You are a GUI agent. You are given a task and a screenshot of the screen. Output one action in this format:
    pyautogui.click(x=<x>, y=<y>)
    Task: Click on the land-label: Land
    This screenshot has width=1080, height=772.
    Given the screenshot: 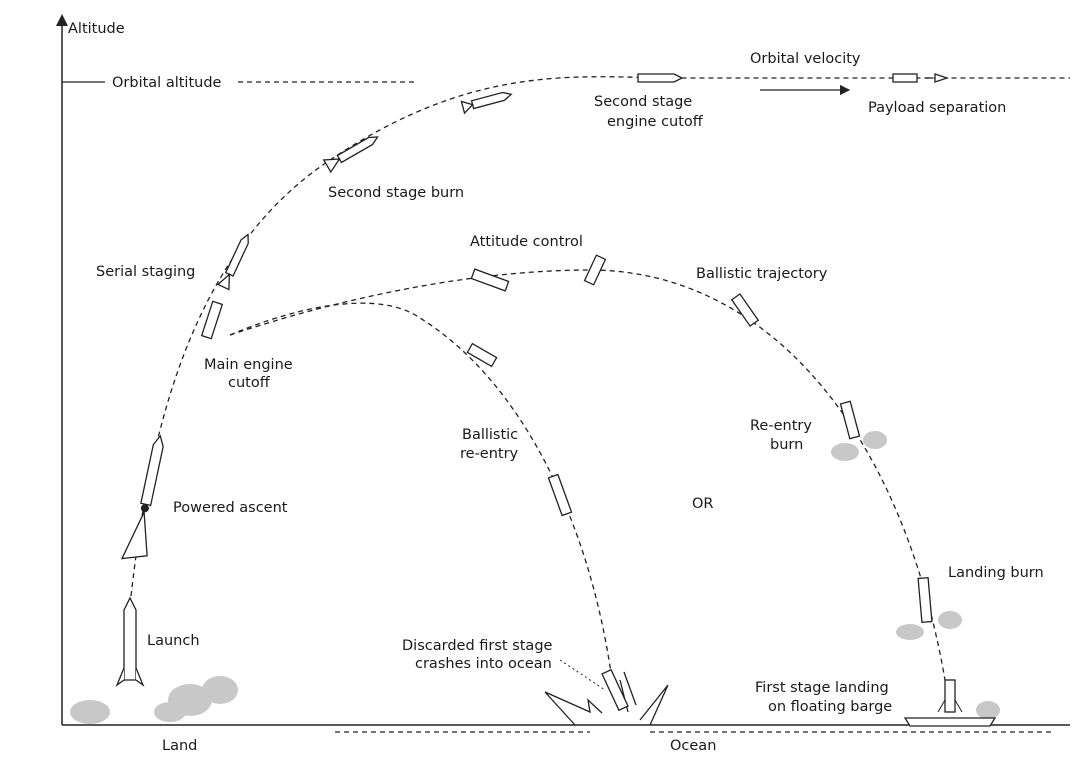 What is the action you would take?
    pyautogui.click(x=179, y=746)
    